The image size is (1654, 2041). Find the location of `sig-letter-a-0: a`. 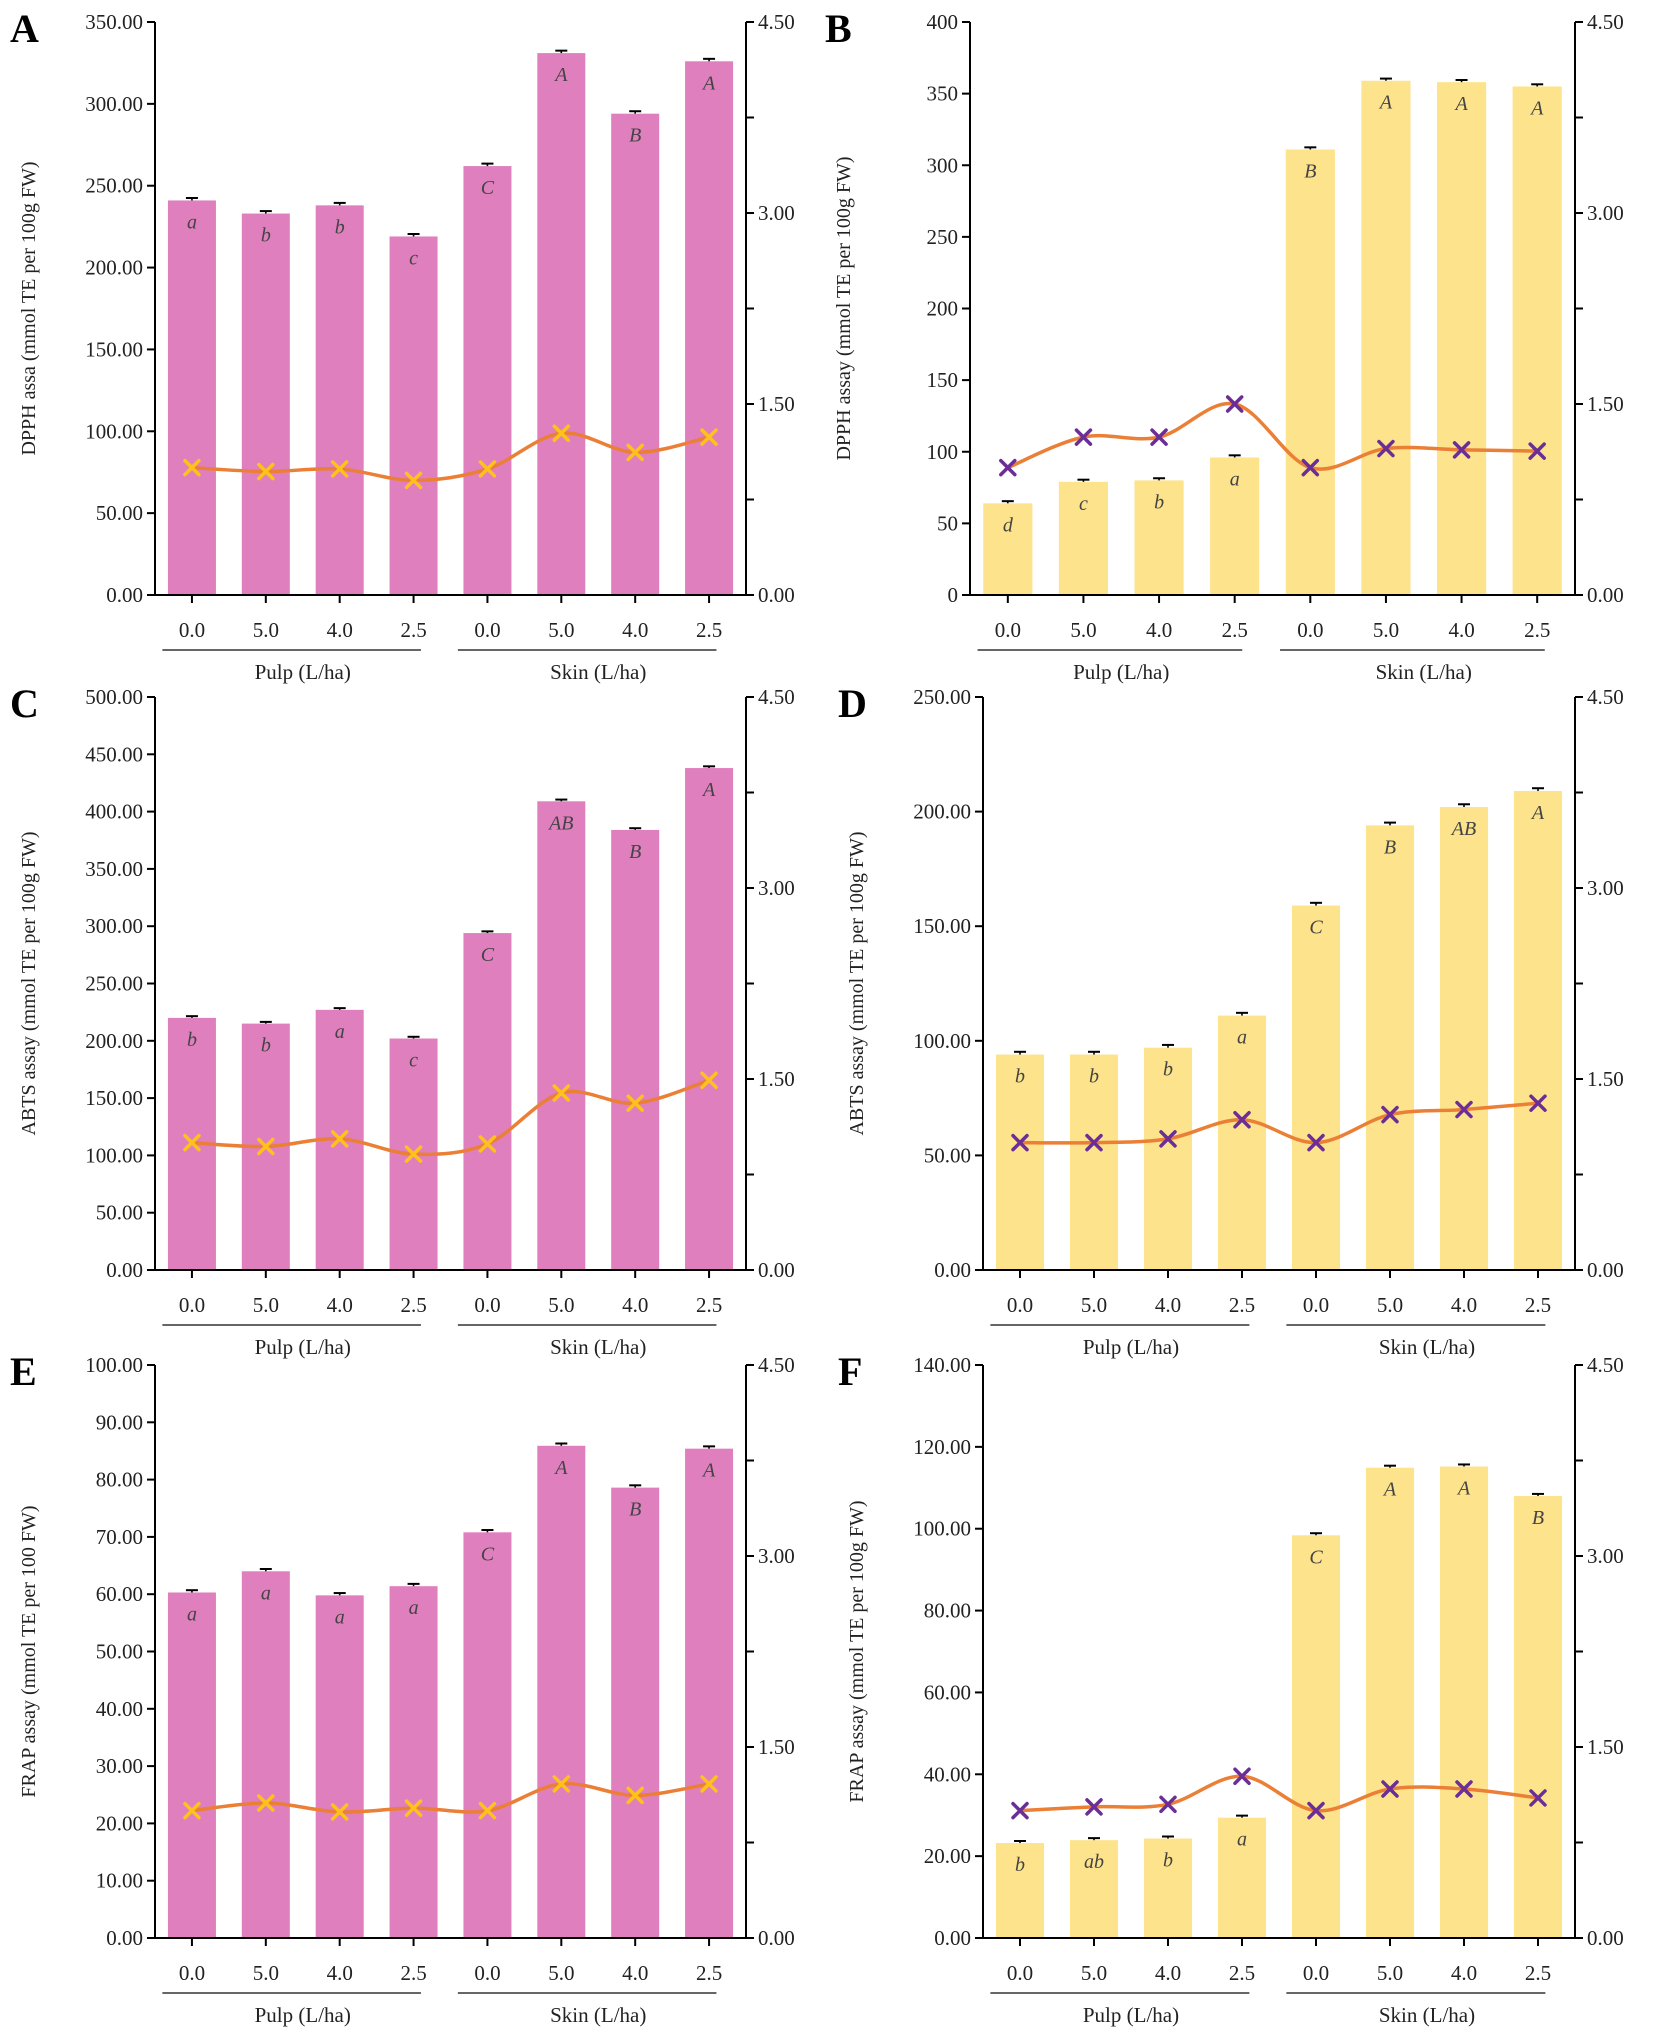

sig-letter-a-0: a is located at coordinates (192, 222).